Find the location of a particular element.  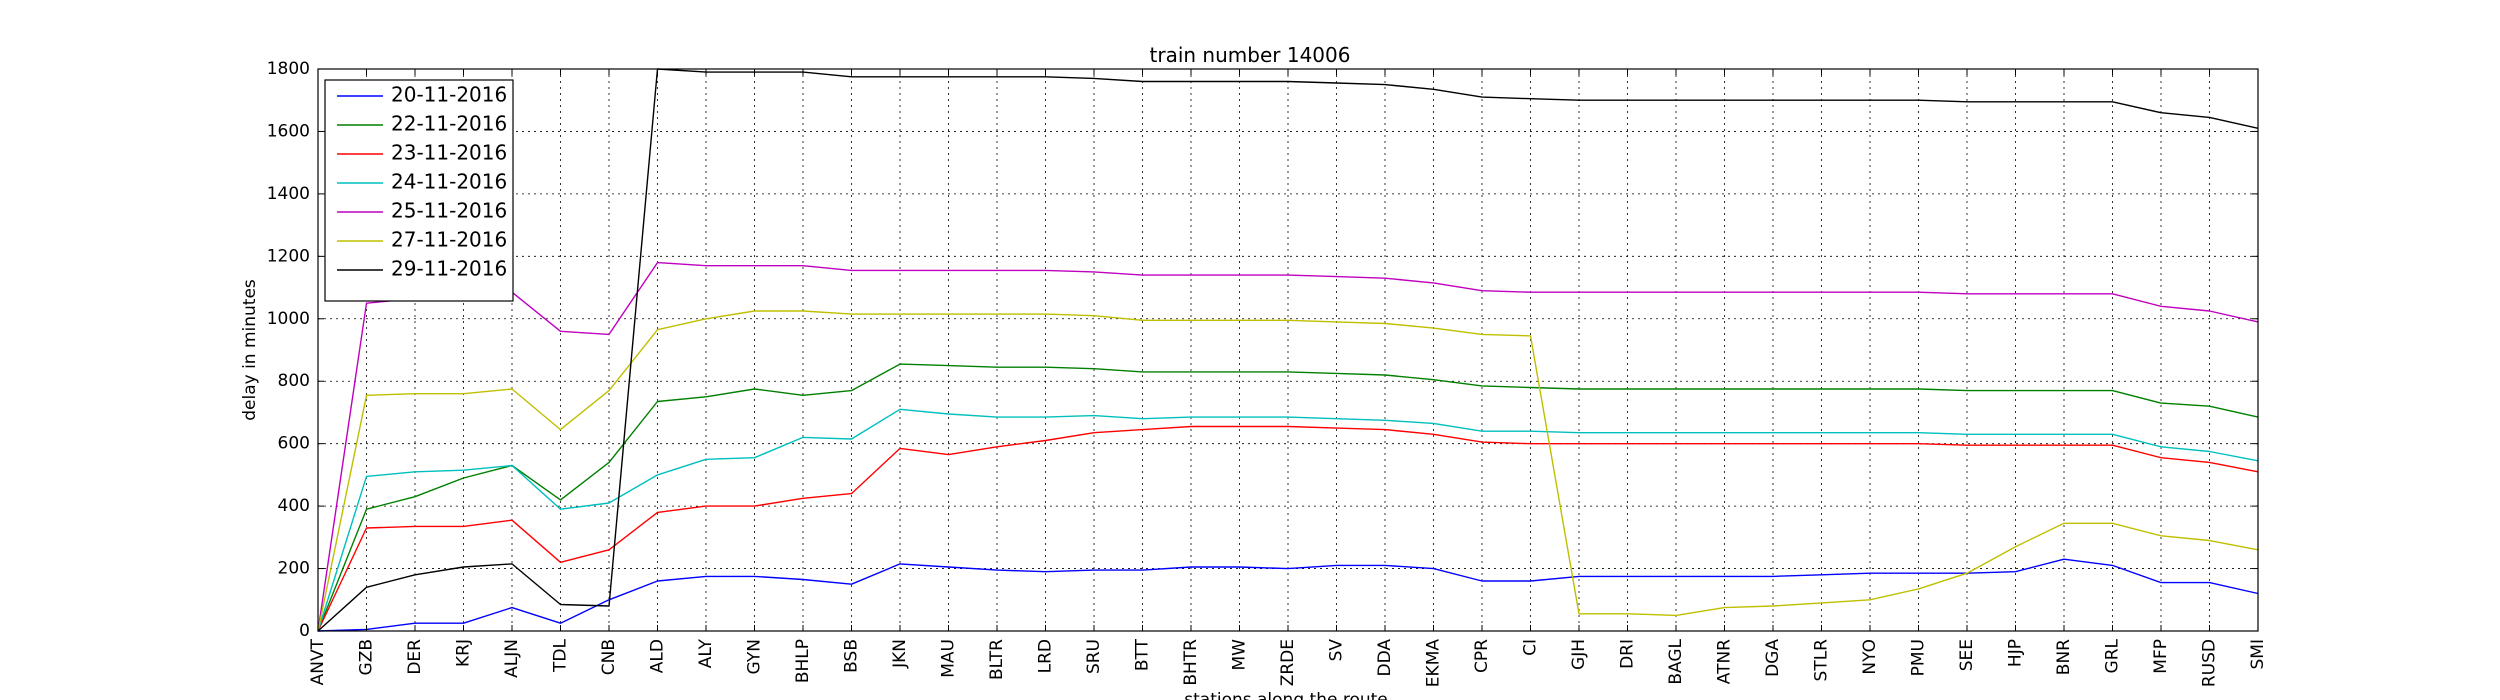

legend-label: 22-11-2016 is located at coordinates (449, 124).